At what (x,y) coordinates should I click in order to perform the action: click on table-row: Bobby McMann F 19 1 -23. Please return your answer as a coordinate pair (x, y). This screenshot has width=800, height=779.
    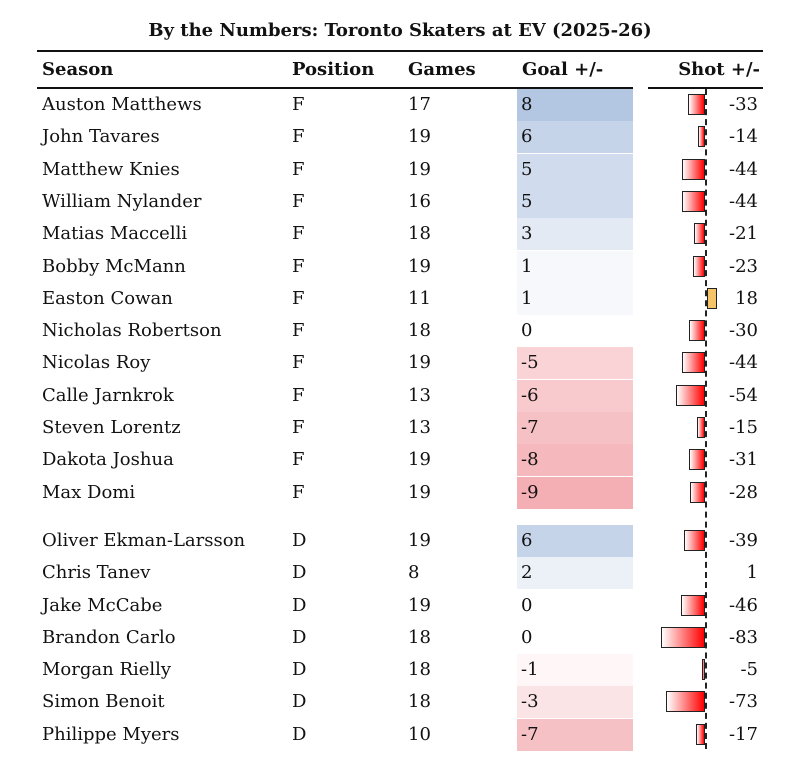
    Looking at the image, I should click on (400, 266).